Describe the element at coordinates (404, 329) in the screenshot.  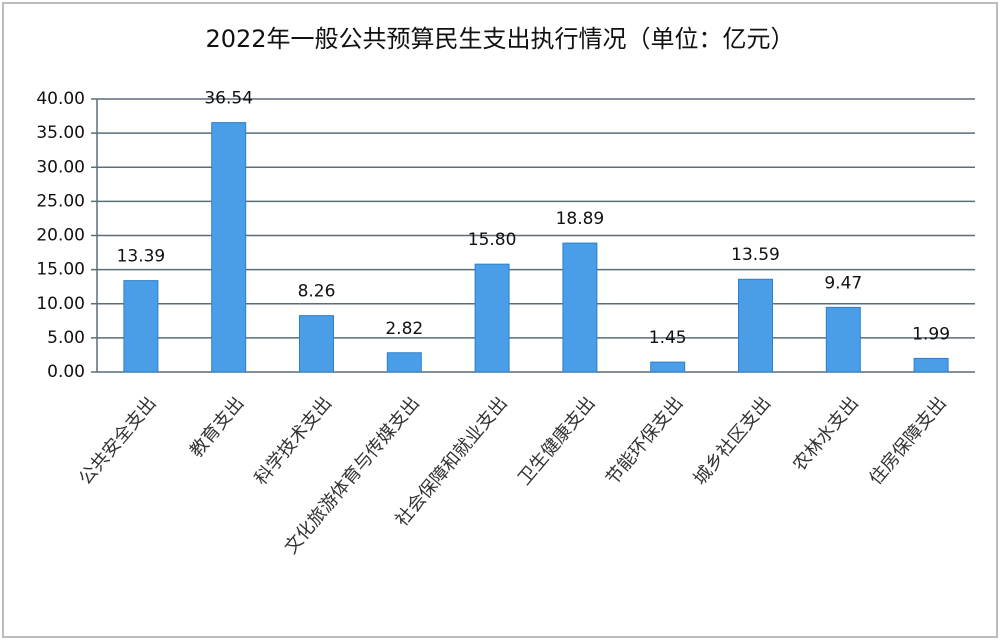
I see `value-label: 2.82` at that location.